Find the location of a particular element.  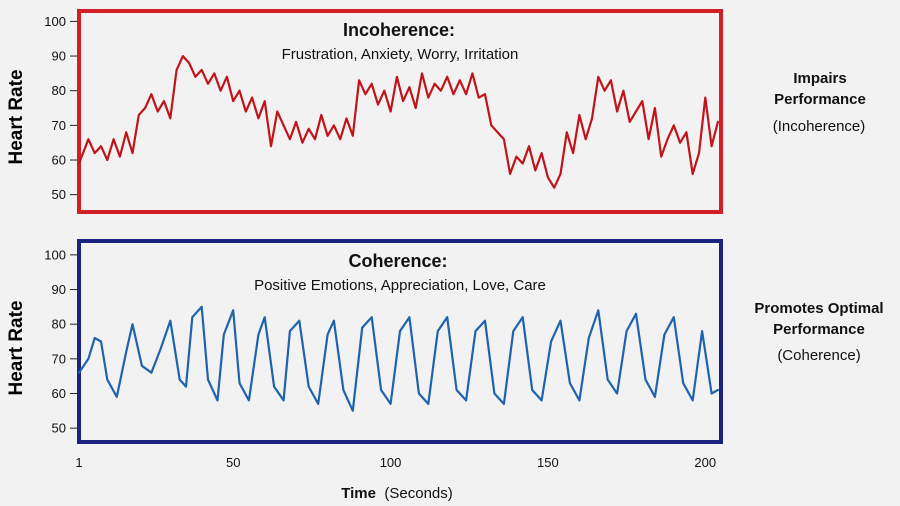

x-axis-ticks: 1 50 100 150 200 is located at coordinates (395, 462).